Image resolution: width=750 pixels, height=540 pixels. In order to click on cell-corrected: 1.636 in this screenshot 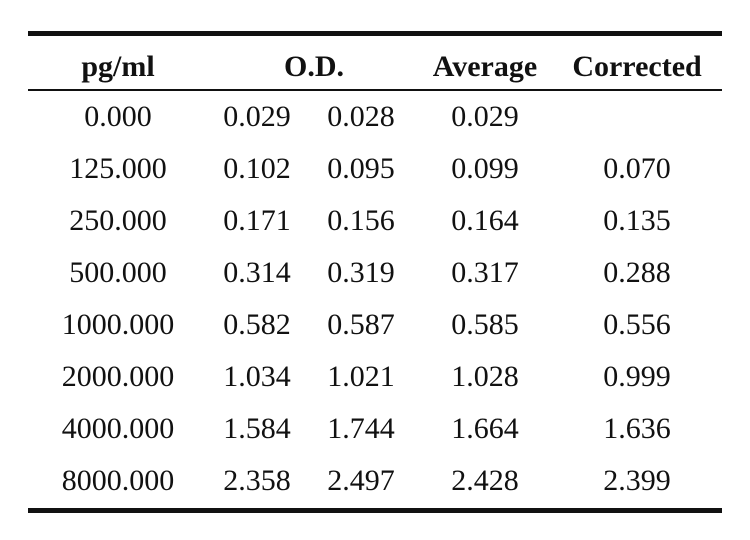, I will do `click(637, 428)`.